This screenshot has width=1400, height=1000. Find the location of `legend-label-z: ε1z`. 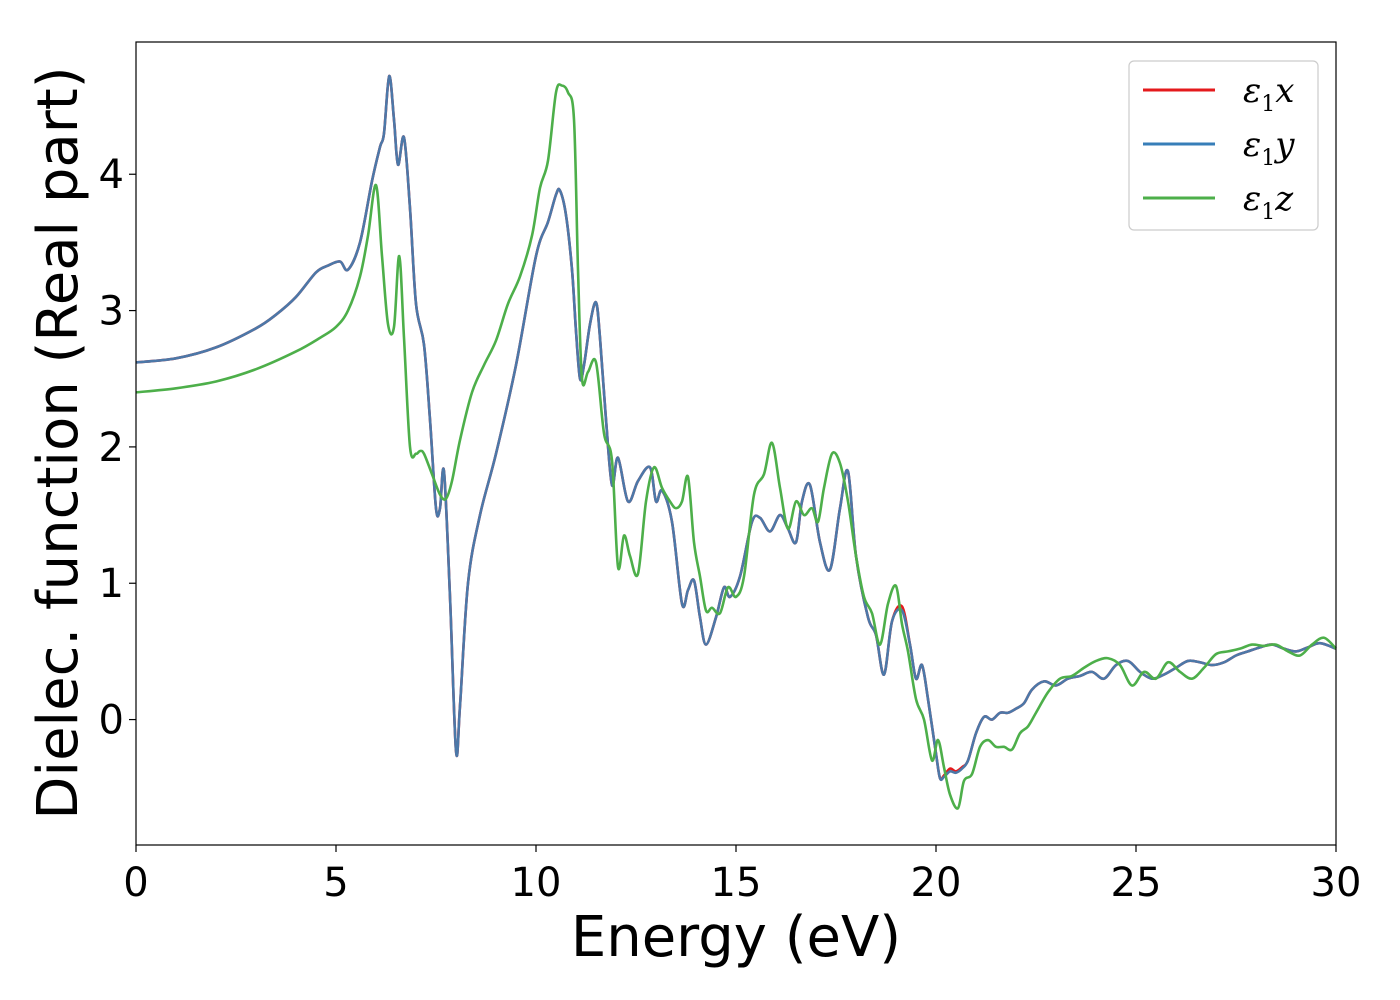

legend-label-z: ε1z is located at coordinates (1268, 202).